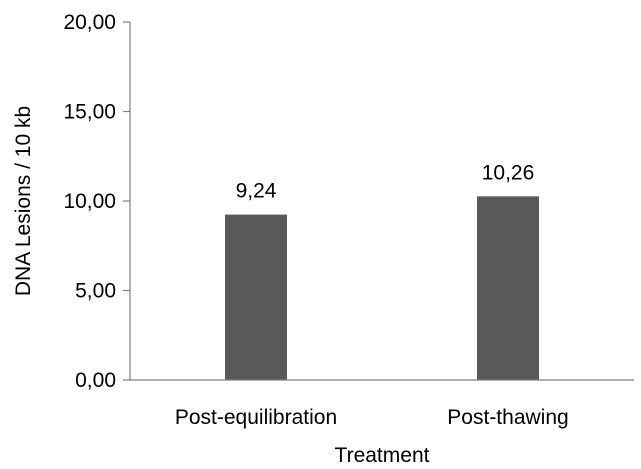 The height and width of the screenshot is (469, 641). What do you see at coordinates (382, 455) in the screenshot?
I see `x-axis-title: Treatment` at bounding box center [382, 455].